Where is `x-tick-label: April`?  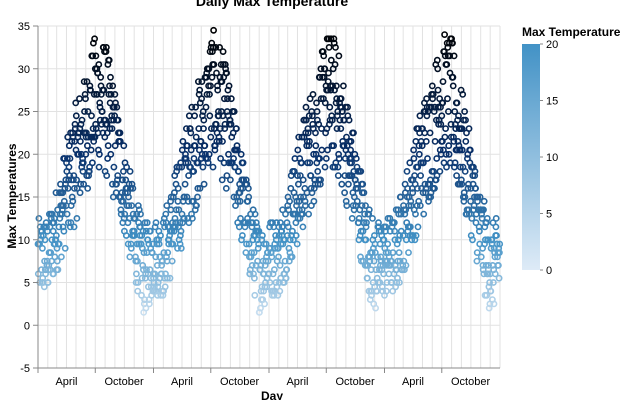
x-tick-label: April is located at coordinates (413, 382).